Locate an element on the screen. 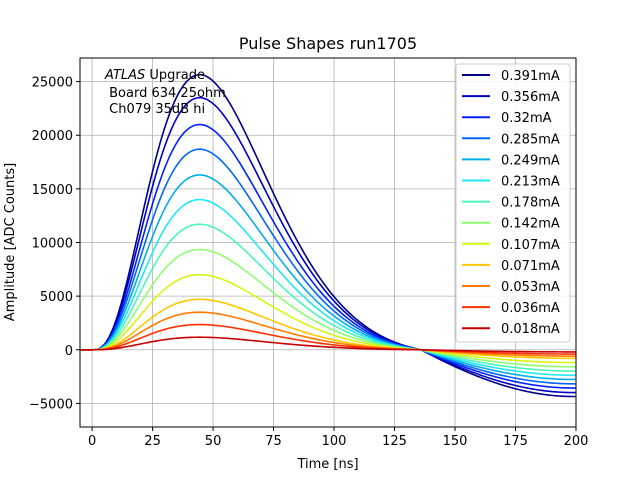 The image size is (640, 480). legend-box is located at coordinates (513, 203).